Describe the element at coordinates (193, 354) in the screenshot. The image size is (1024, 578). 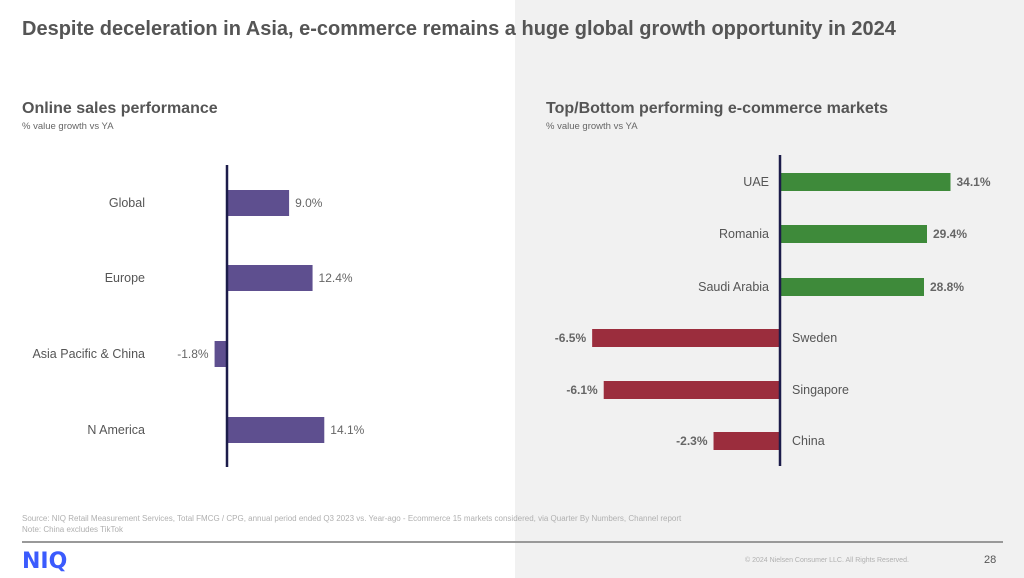
I see `value-label-asia-pacific-china: -1.8%` at that location.